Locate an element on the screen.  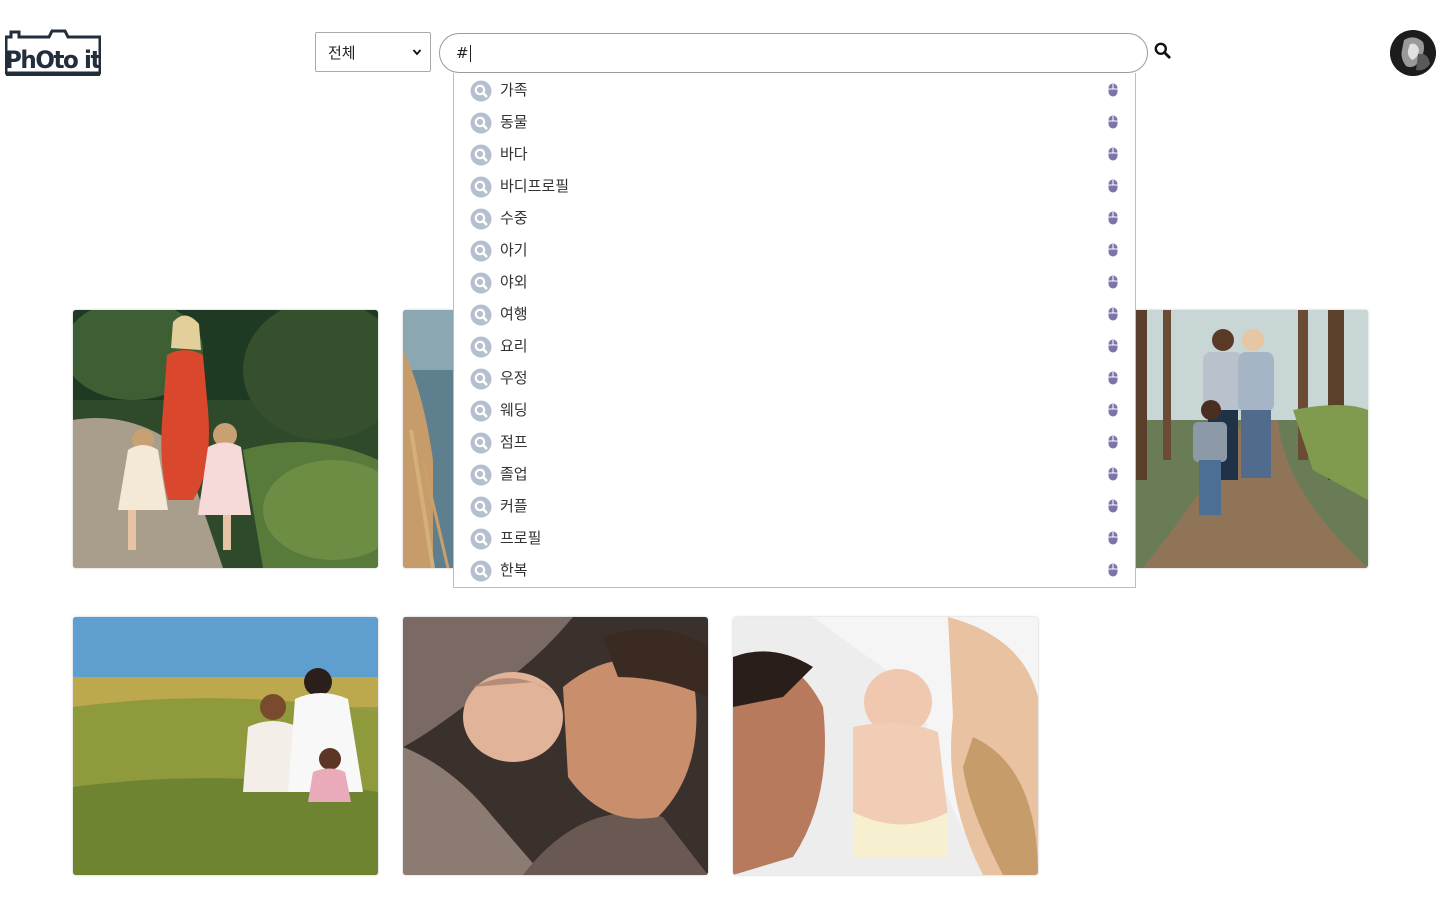
suggestion-item: 동물 is located at coordinates (794, 121).